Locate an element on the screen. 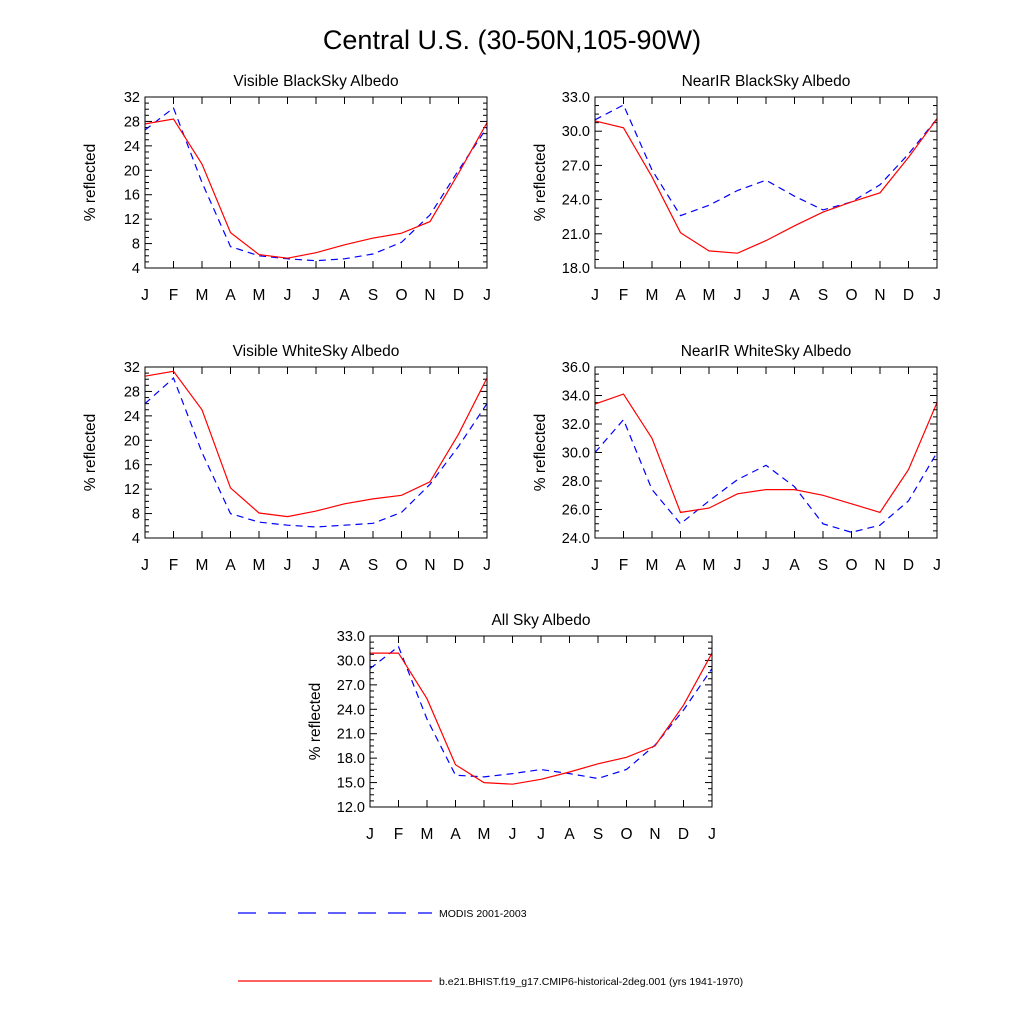  chart-title: NearIR BlackSky Albedo is located at coordinates (766, 81).